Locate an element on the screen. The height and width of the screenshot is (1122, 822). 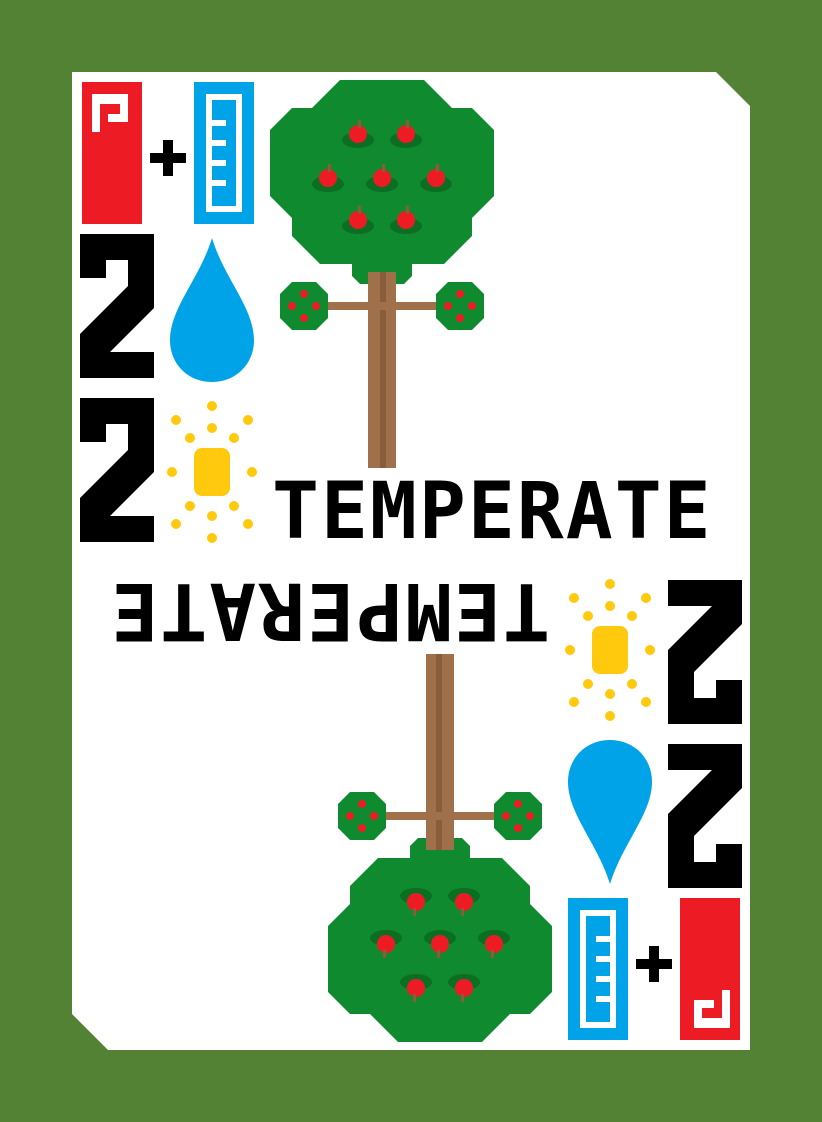
cold-gauge-icon is located at coordinates (224, 153).